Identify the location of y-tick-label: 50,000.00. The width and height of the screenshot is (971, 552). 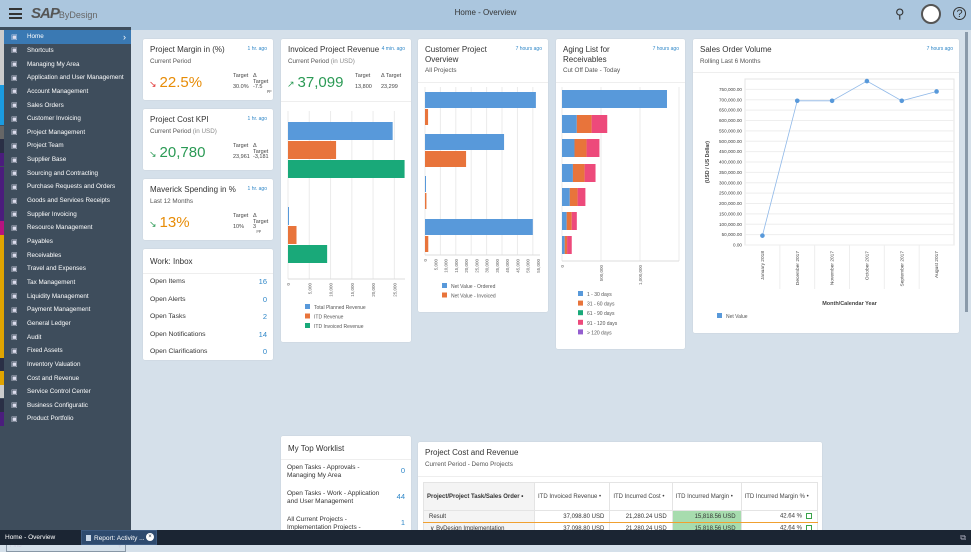
(732, 234).